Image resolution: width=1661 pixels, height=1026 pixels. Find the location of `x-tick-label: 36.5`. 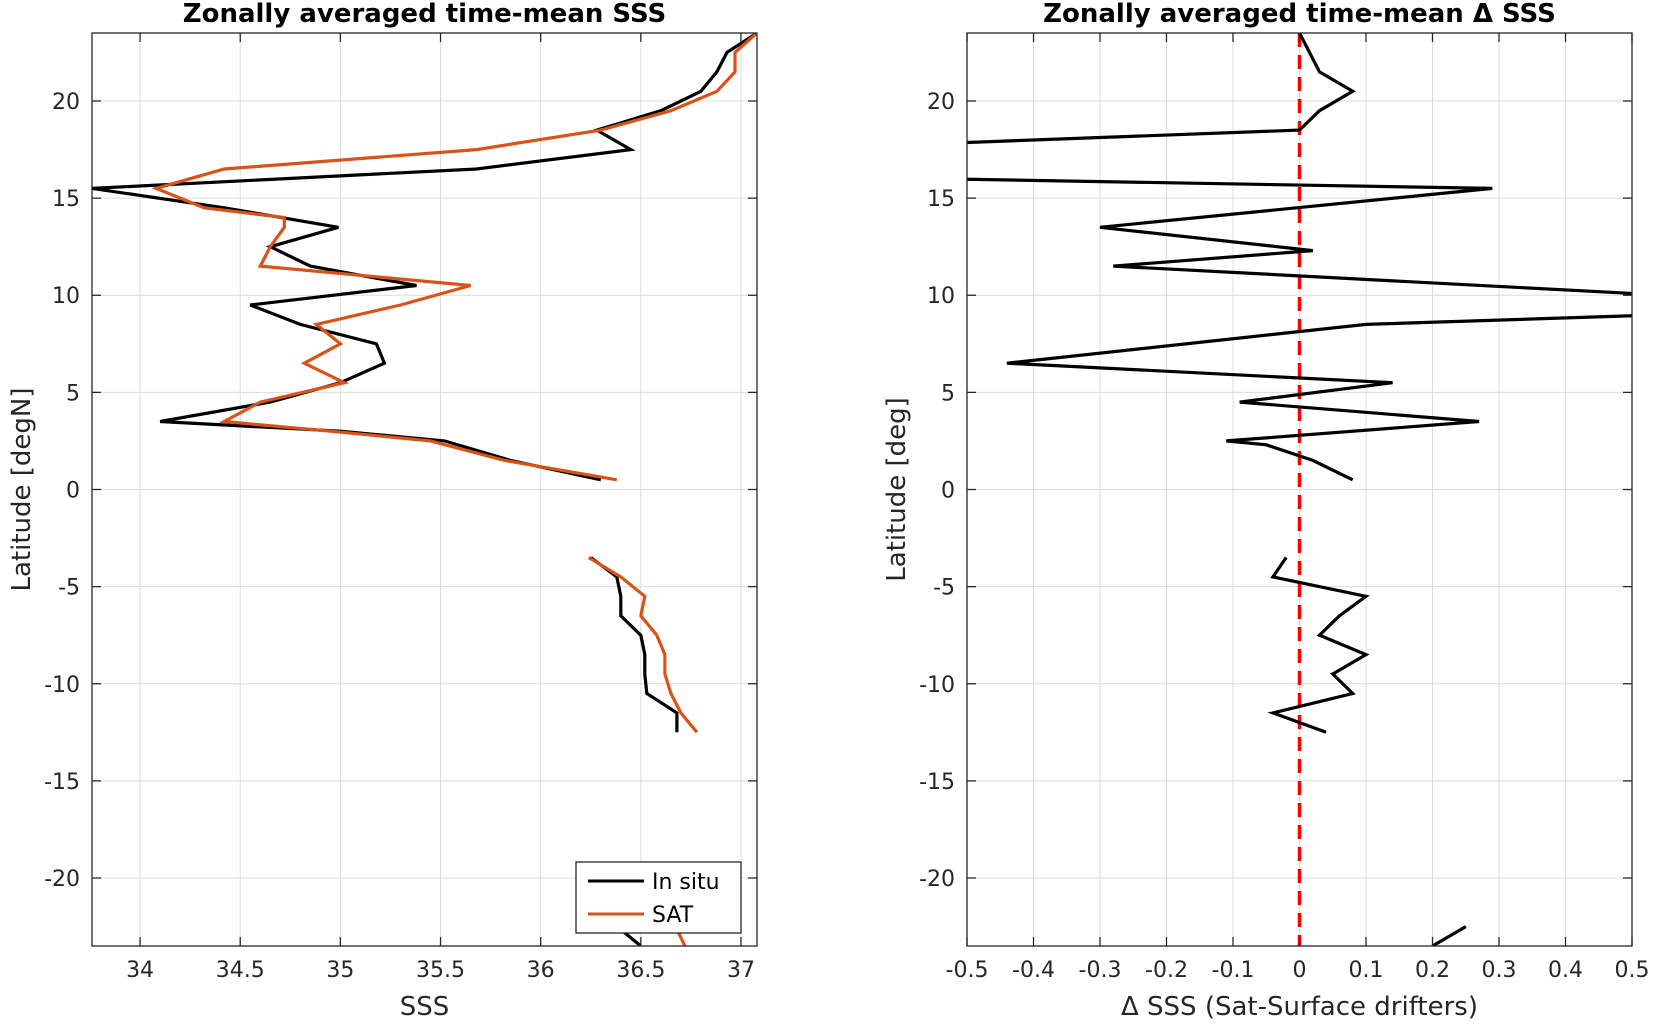

x-tick-label: 36.5 is located at coordinates (640, 970).